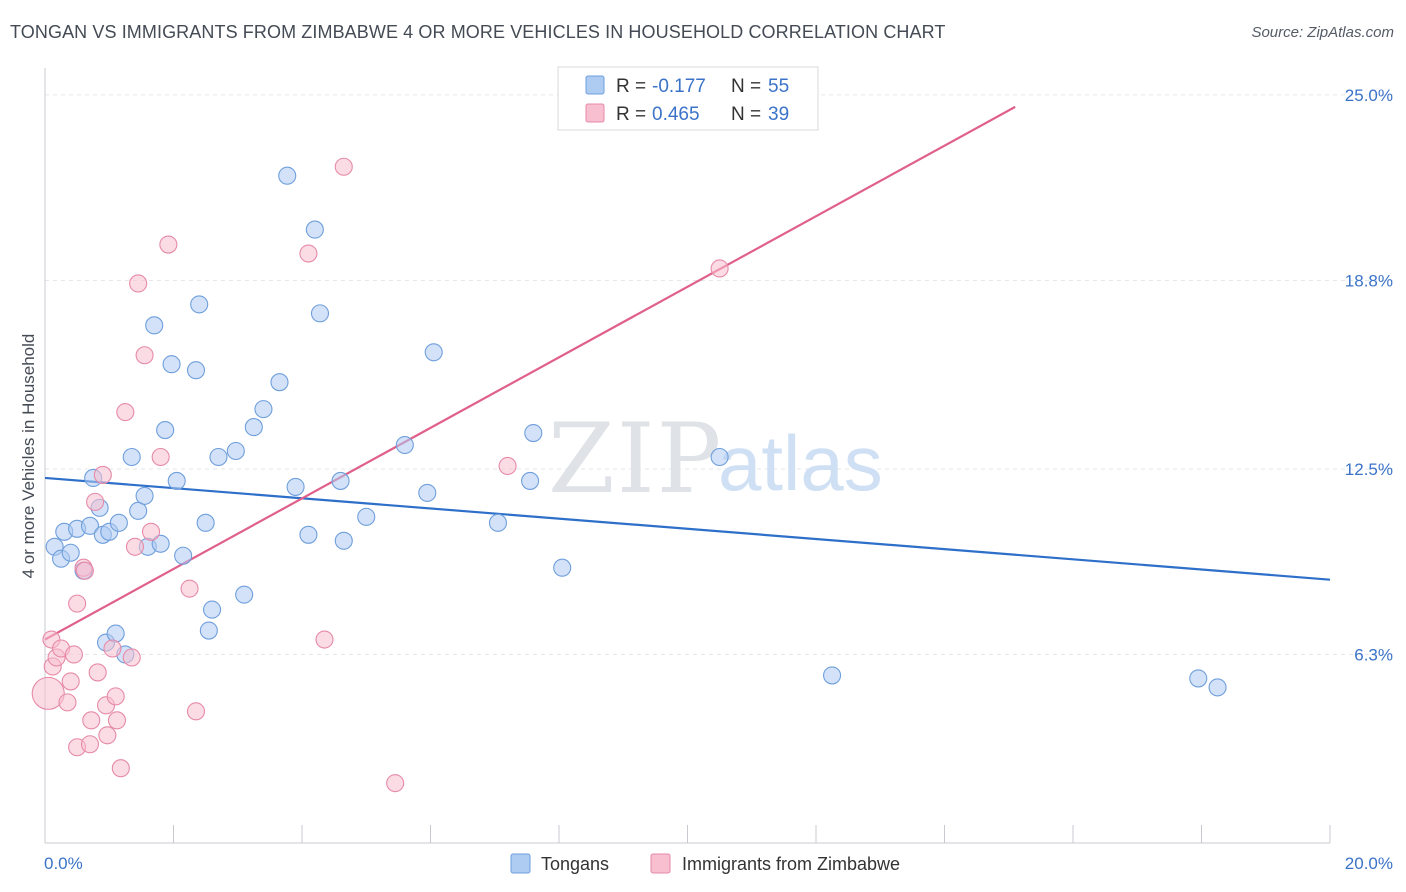 This screenshot has width=1406, height=892. What do you see at coordinates (687, 528) in the screenshot?
I see `trend-line-tongans` at bounding box center [687, 528].